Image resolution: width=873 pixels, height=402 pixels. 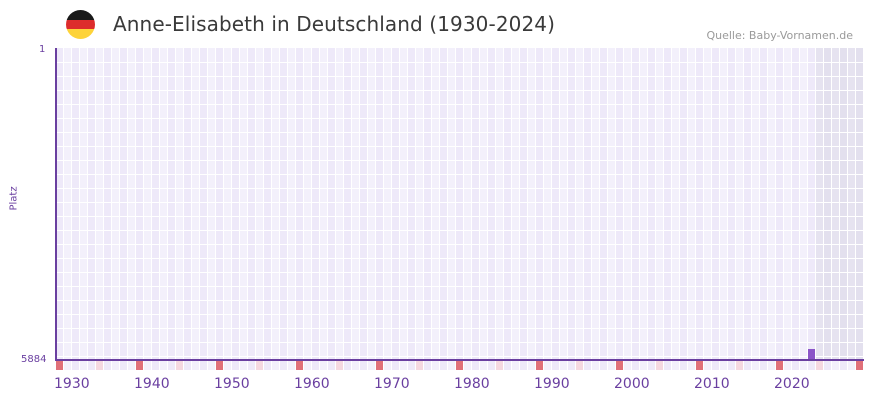 I want to click on source-link: Quelle: Baby-Vornamen.de, so click(x=779, y=35).